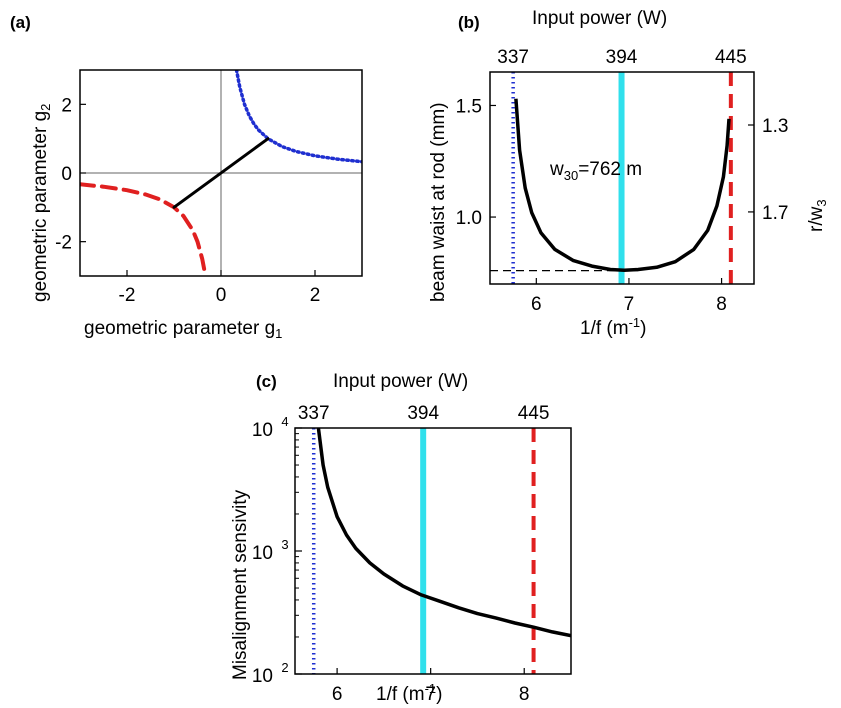  I want to click on panel-c-xtick-label: 7, so click(430, 694).